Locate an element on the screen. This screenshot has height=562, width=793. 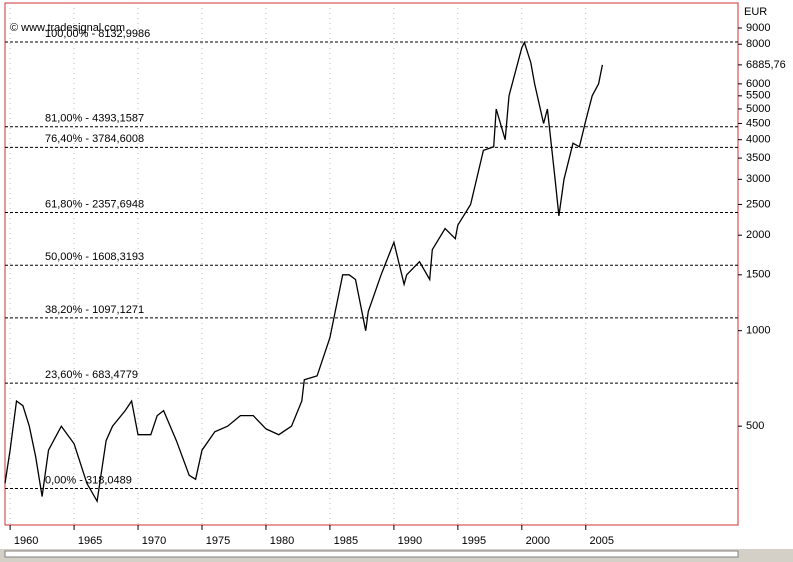
y-tick-label: 3500 is located at coordinates (758, 158).